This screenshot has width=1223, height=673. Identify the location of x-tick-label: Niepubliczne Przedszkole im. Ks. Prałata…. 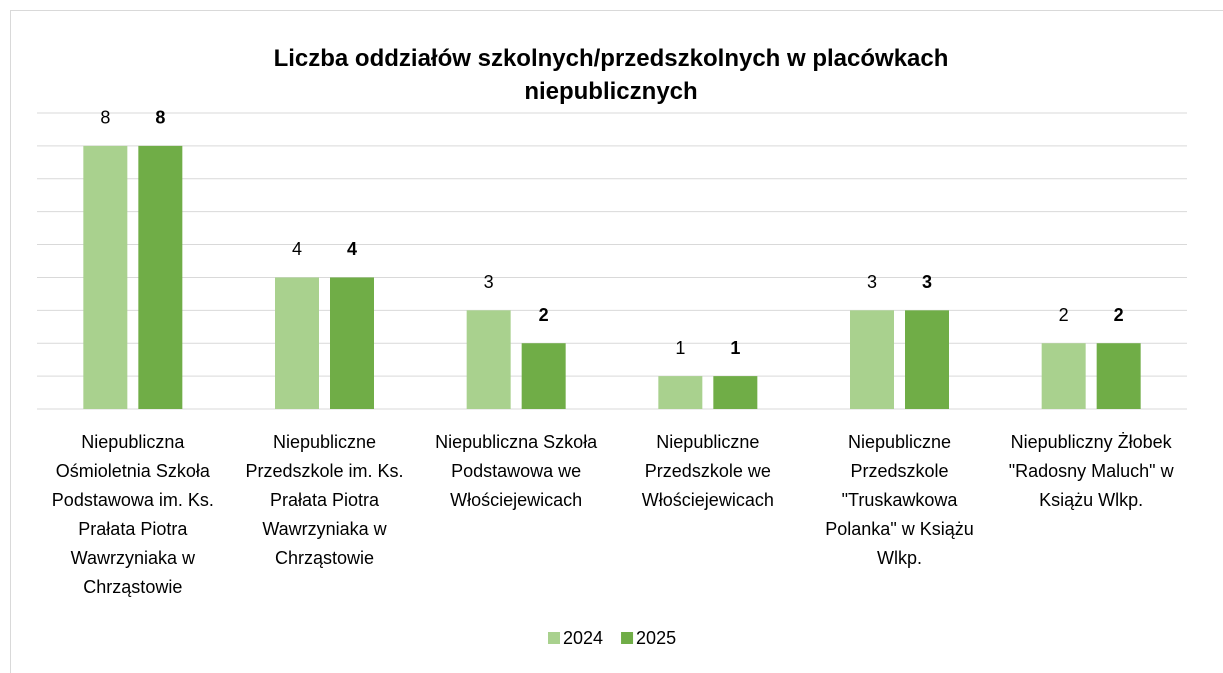
(324, 500).